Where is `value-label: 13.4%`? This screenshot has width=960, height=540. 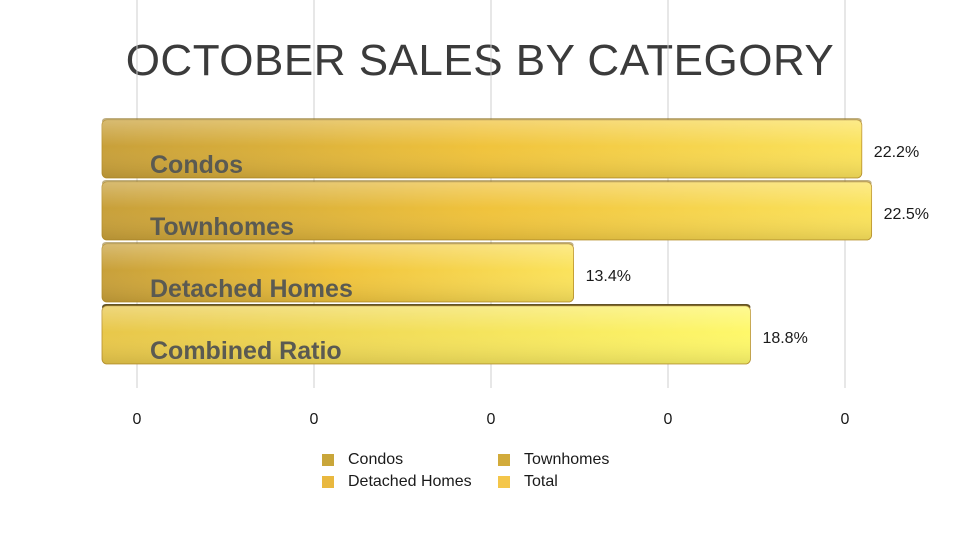
value-label: 13.4% is located at coordinates (608, 276).